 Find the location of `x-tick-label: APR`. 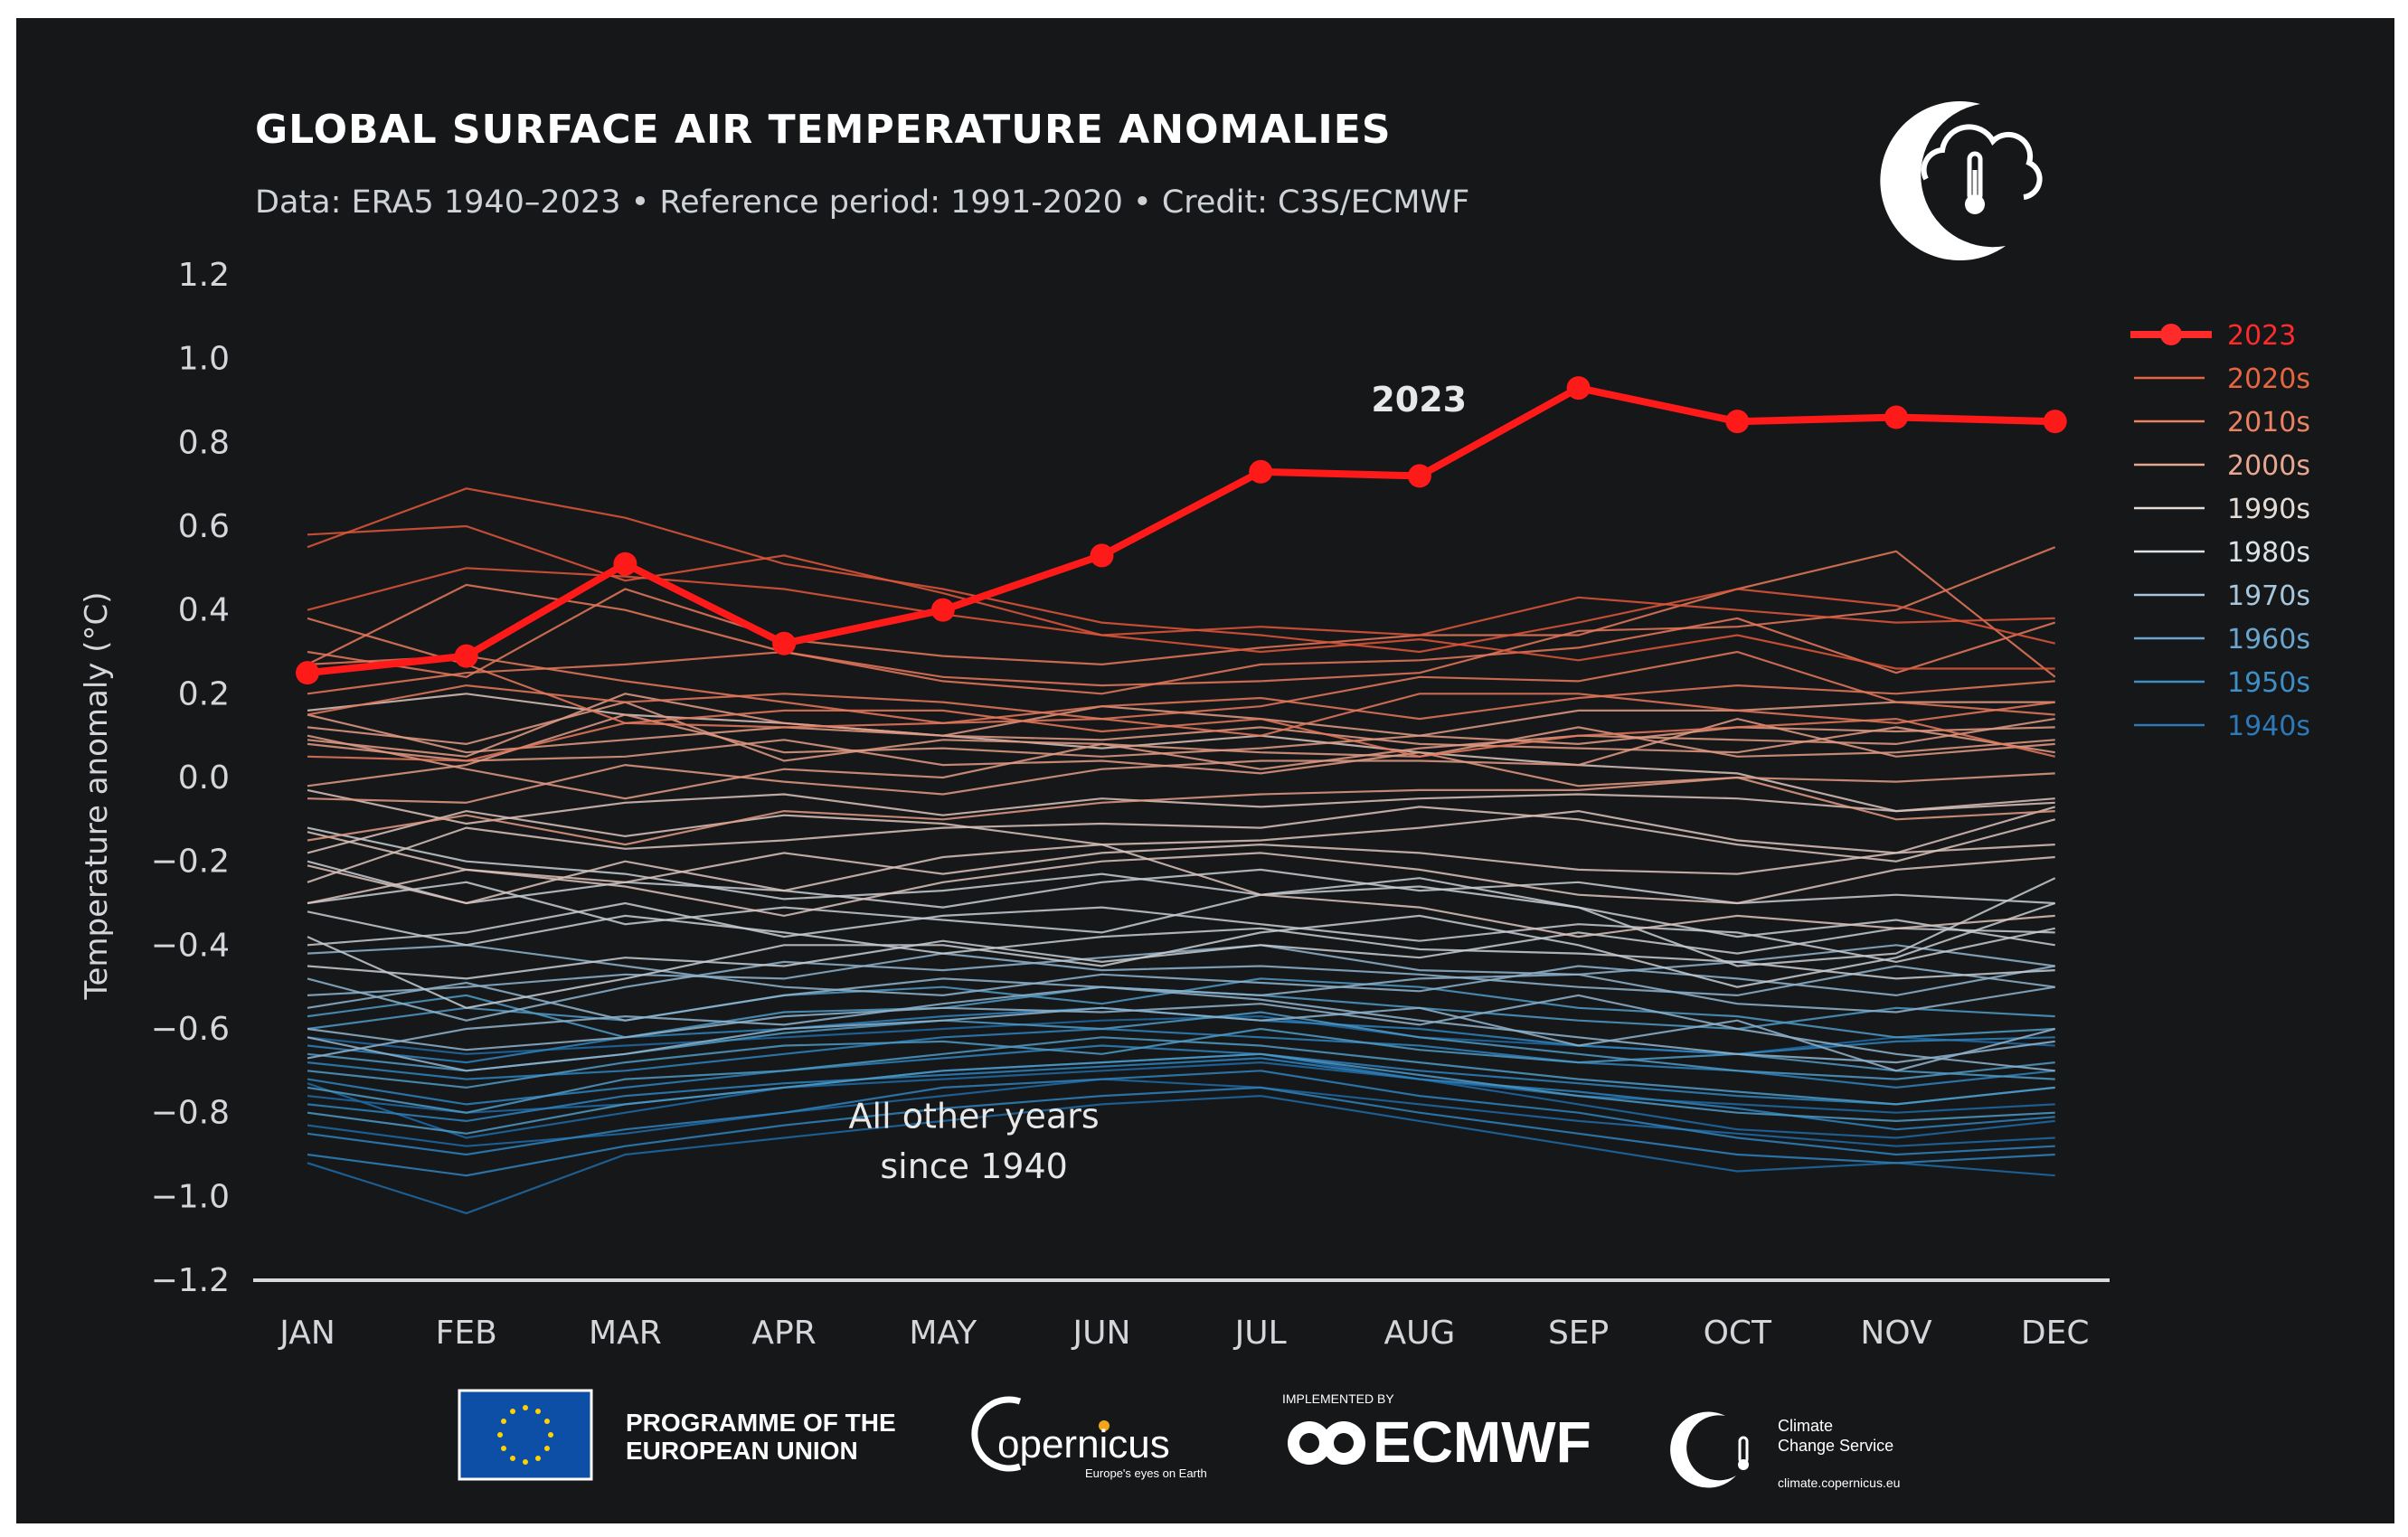

x-tick-label: APR is located at coordinates (783, 1333).